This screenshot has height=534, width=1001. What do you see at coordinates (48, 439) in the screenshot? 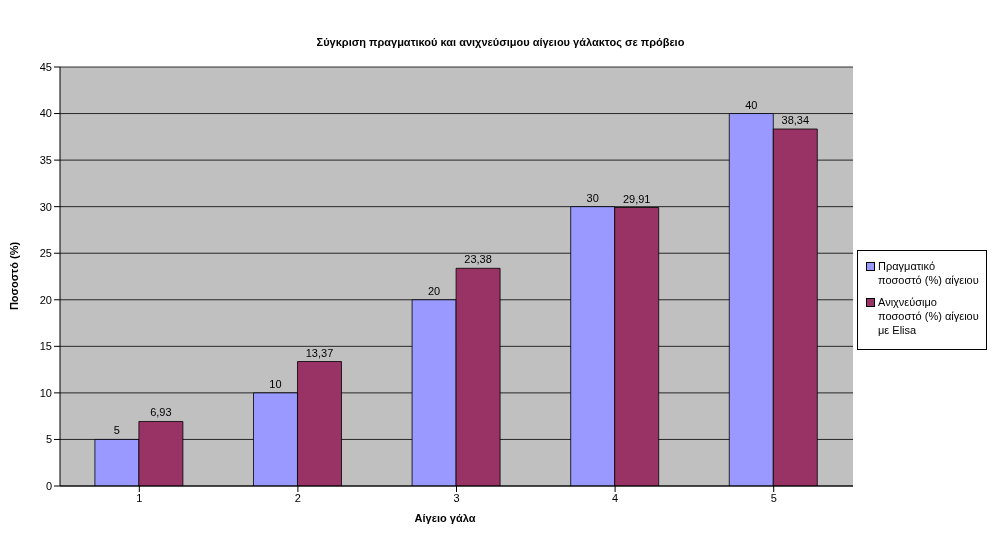
I see `y-tick-label: 5` at bounding box center [48, 439].